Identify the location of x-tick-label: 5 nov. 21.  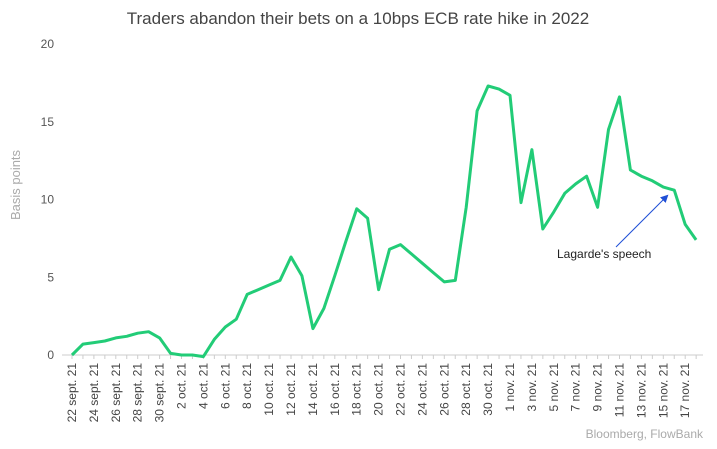
(554, 387).